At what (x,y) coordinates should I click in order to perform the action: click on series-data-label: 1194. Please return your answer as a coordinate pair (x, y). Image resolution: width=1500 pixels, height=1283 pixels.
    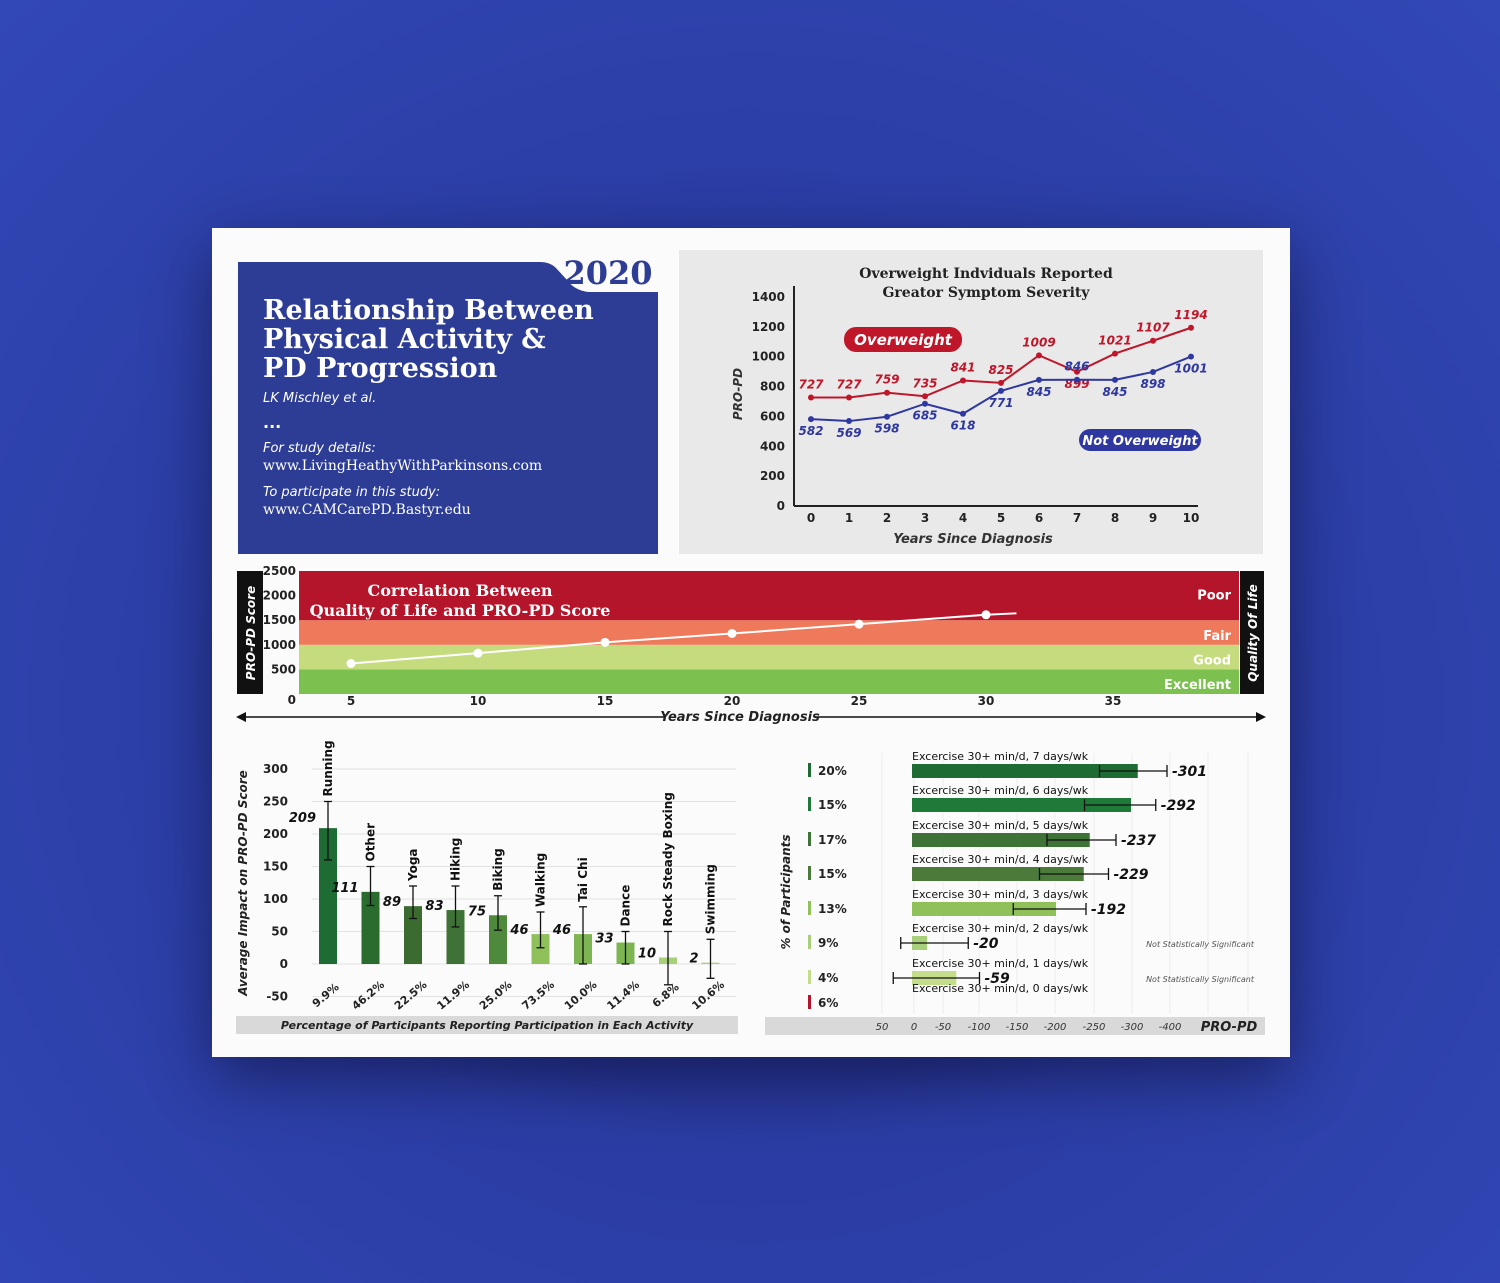
    Looking at the image, I should click on (1190, 315).